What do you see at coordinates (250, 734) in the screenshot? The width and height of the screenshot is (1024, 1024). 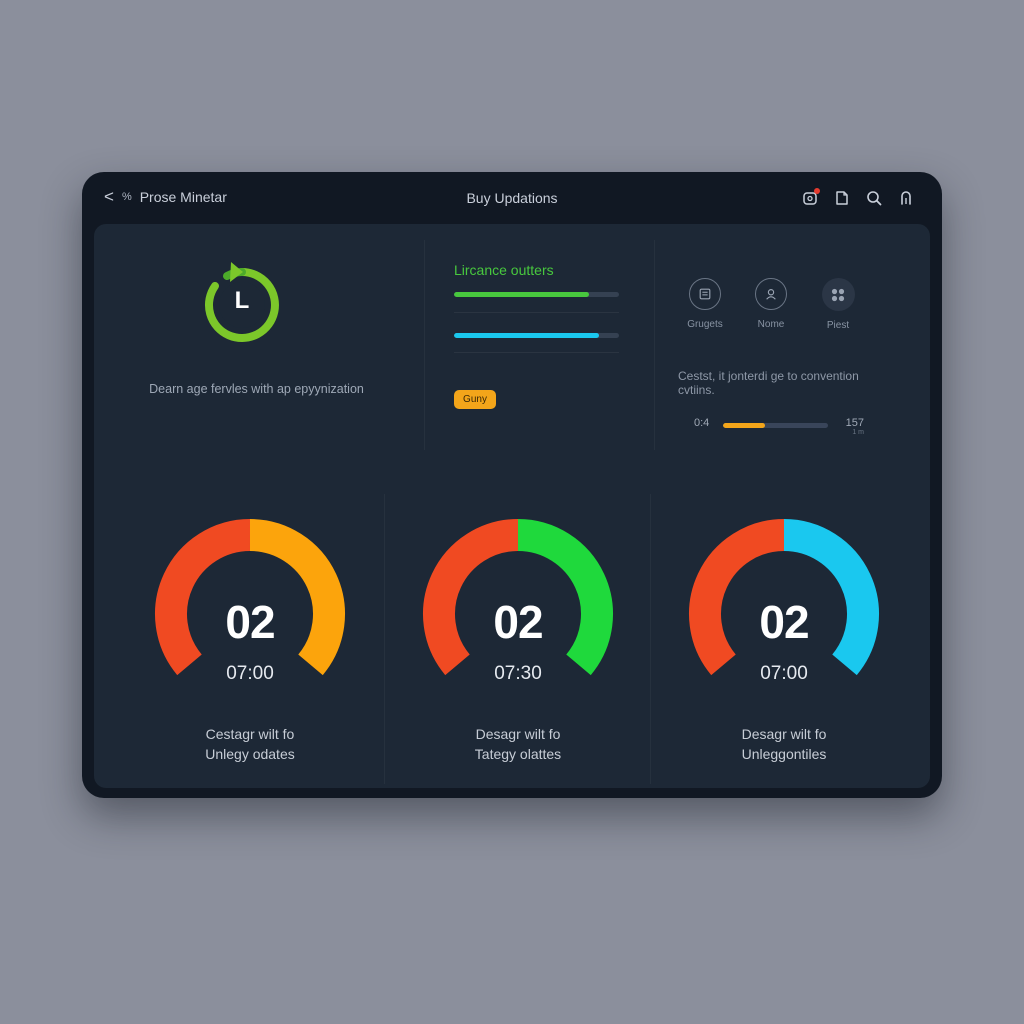 I see `gauge-caption-line-1: Cestagr wilt fo` at bounding box center [250, 734].